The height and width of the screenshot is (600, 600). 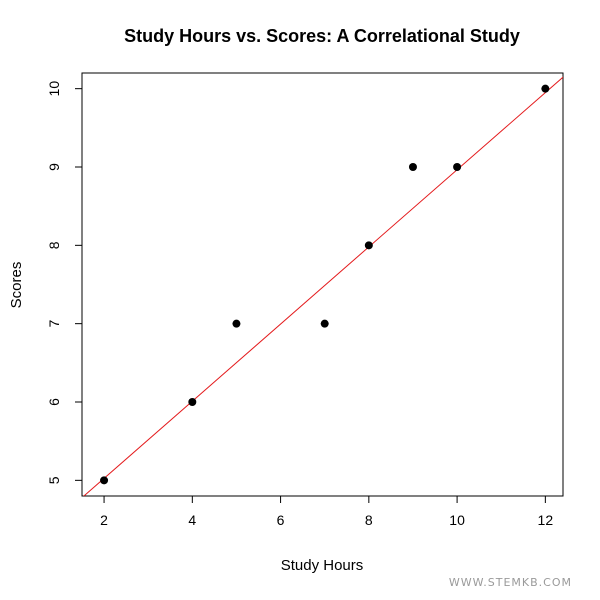 I want to click on x-tick-label: 8, so click(x=369, y=520).